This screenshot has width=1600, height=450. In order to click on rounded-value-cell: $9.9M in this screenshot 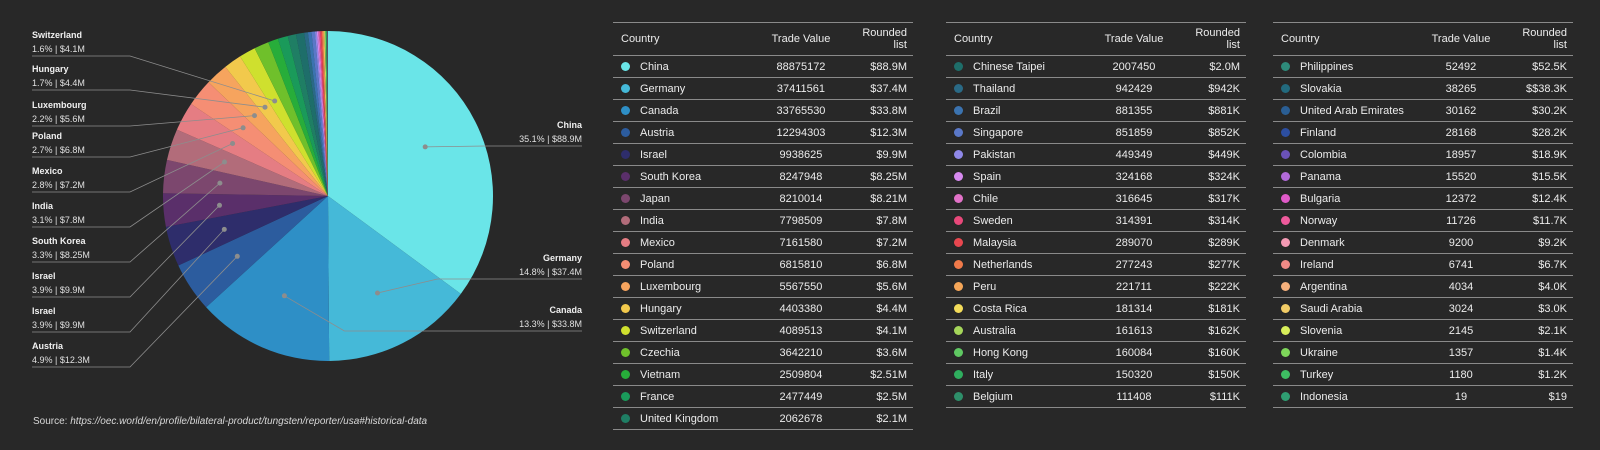, I will do `click(891, 154)`.